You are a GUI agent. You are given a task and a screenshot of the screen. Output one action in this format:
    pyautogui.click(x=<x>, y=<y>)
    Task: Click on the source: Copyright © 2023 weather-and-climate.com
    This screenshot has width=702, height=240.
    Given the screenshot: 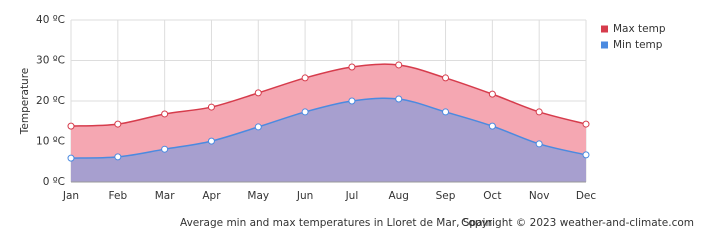 What is the action you would take?
    pyautogui.click(x=577, y=223)
    